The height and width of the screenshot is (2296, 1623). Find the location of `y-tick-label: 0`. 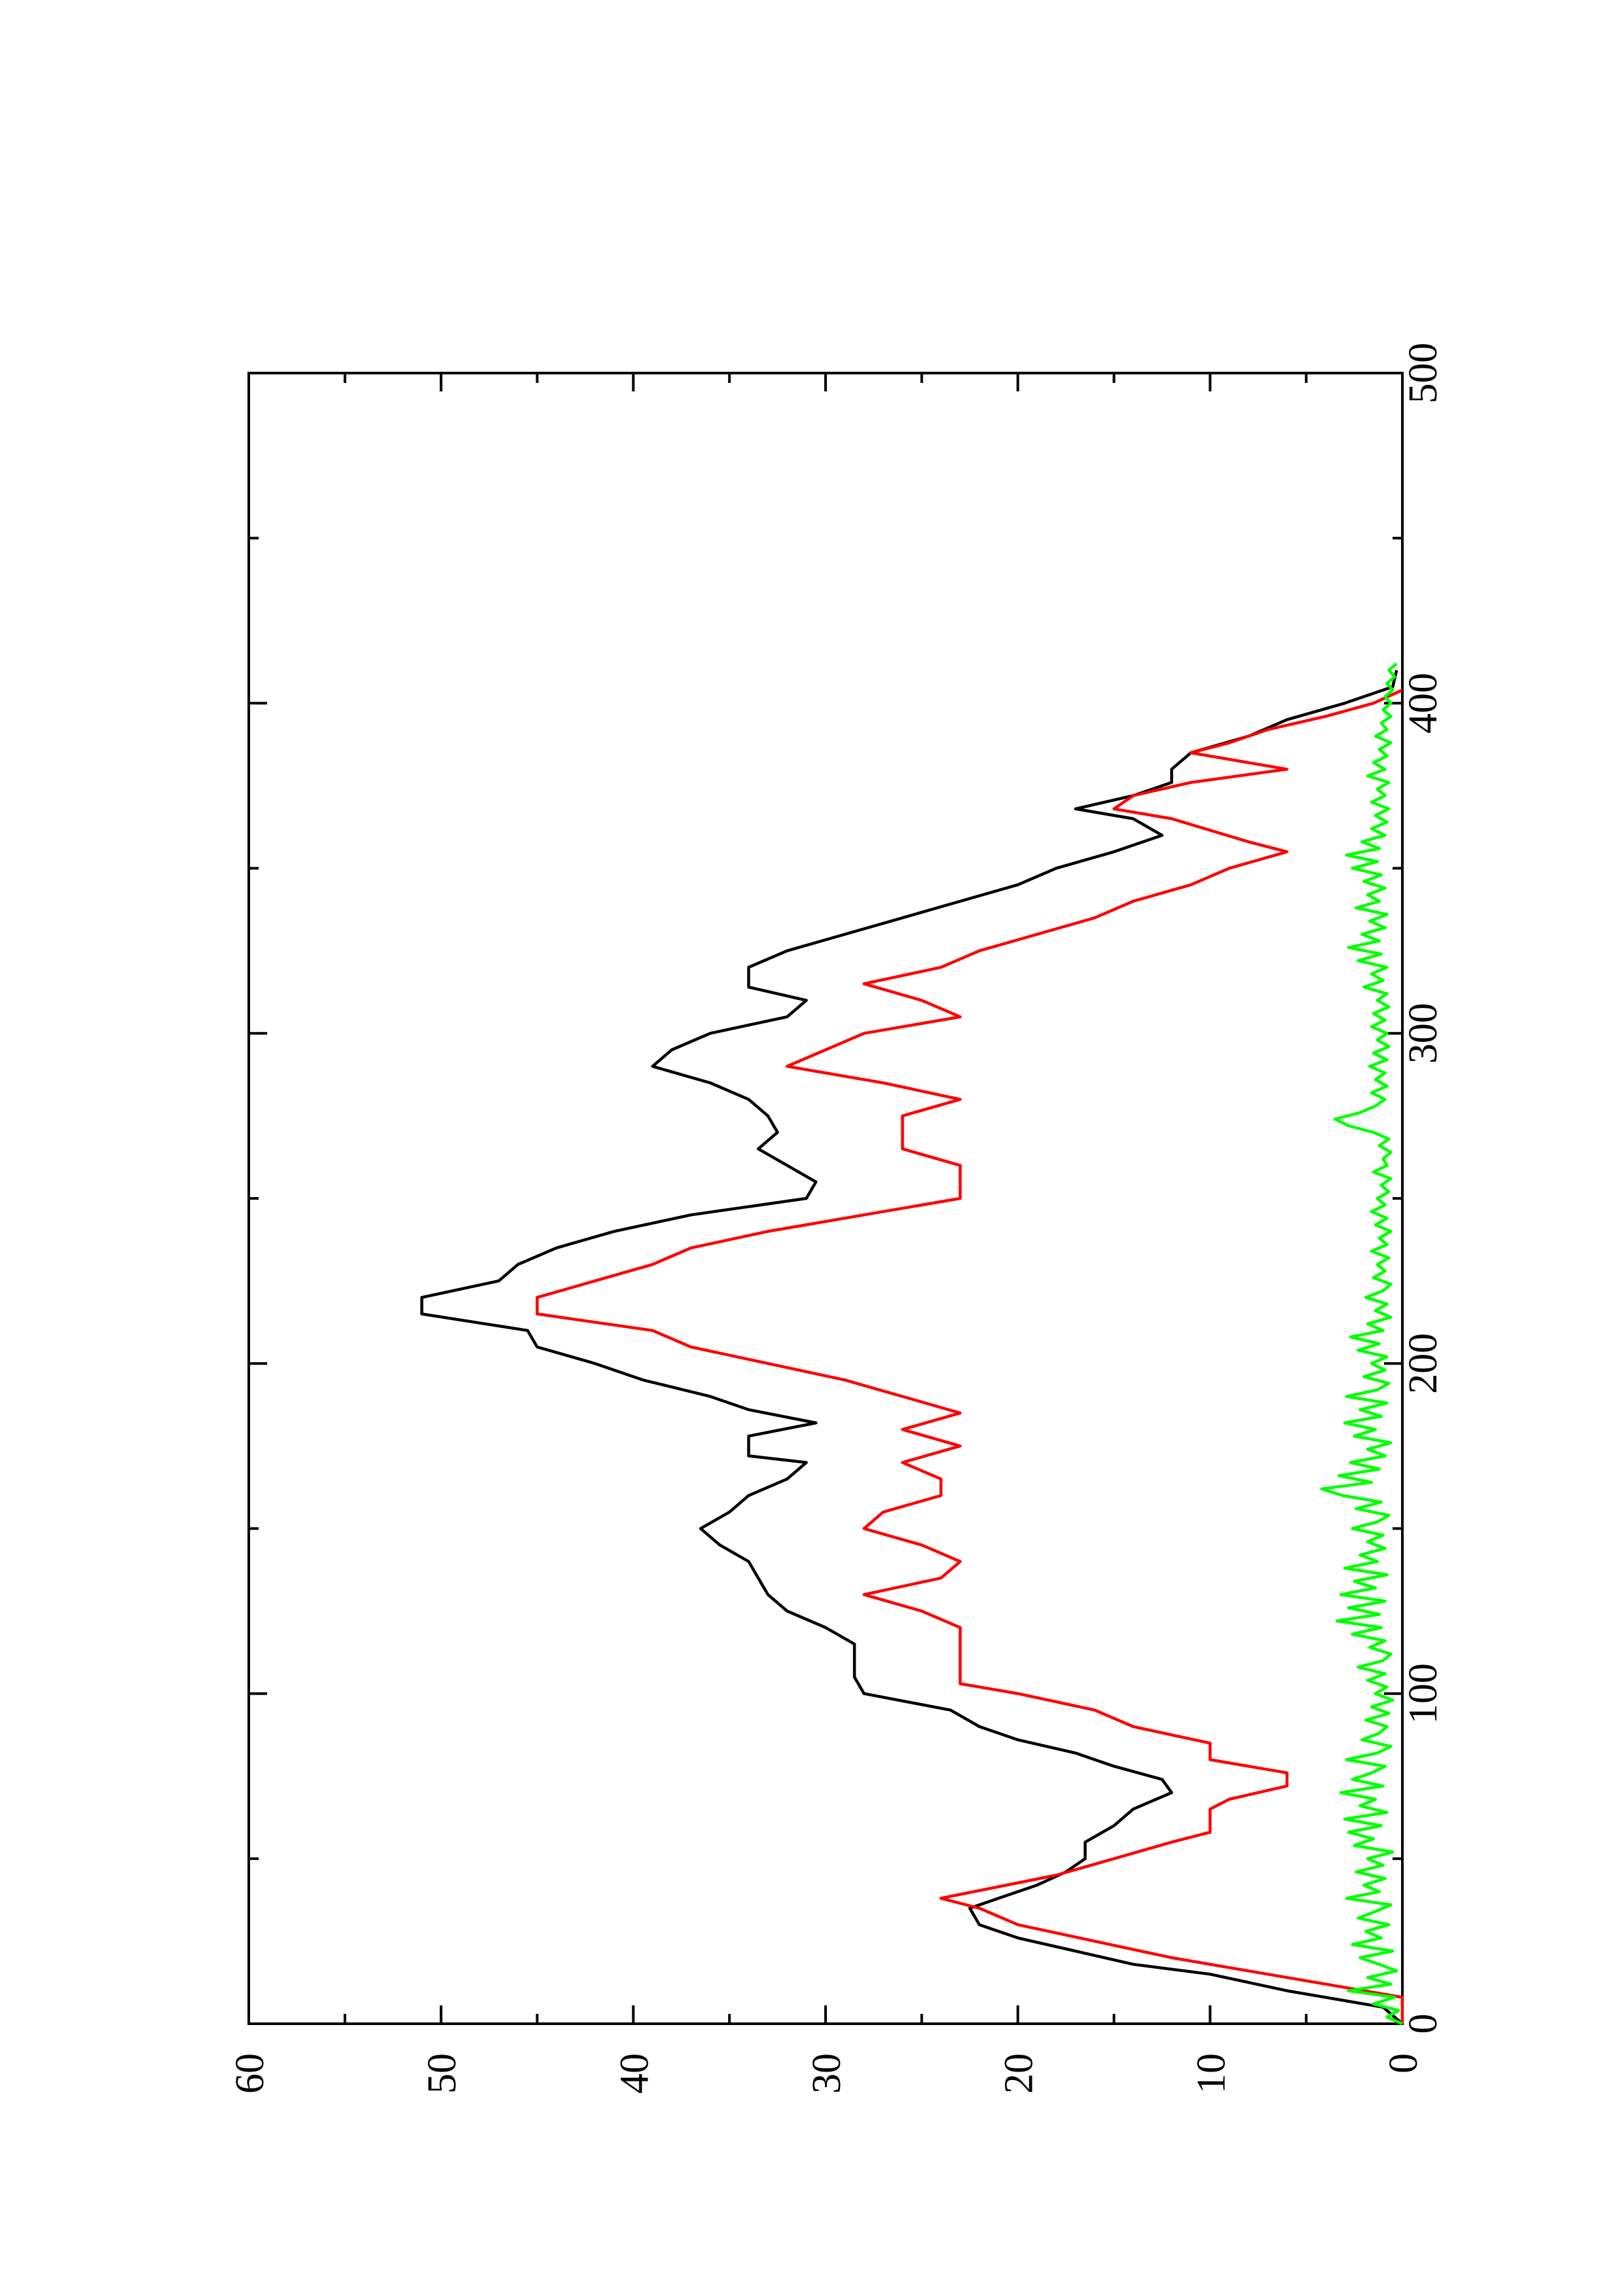

y-tick-label: 0 is located at coordinates (1403, 2063).